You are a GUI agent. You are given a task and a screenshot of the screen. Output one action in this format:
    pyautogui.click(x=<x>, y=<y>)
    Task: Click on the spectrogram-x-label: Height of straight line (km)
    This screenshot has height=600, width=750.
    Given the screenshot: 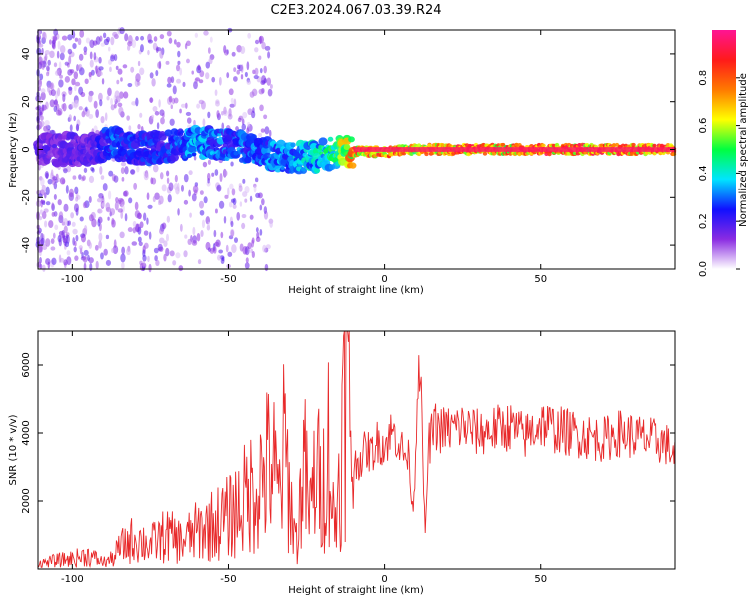 What is the action you would take?
    pyautogui.click(x=356, y=290)
    